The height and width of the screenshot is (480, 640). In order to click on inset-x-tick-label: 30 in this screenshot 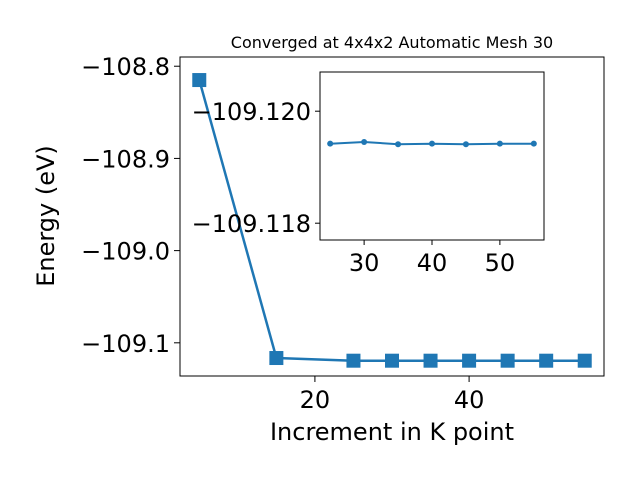, I will do `click(364, 263)`.